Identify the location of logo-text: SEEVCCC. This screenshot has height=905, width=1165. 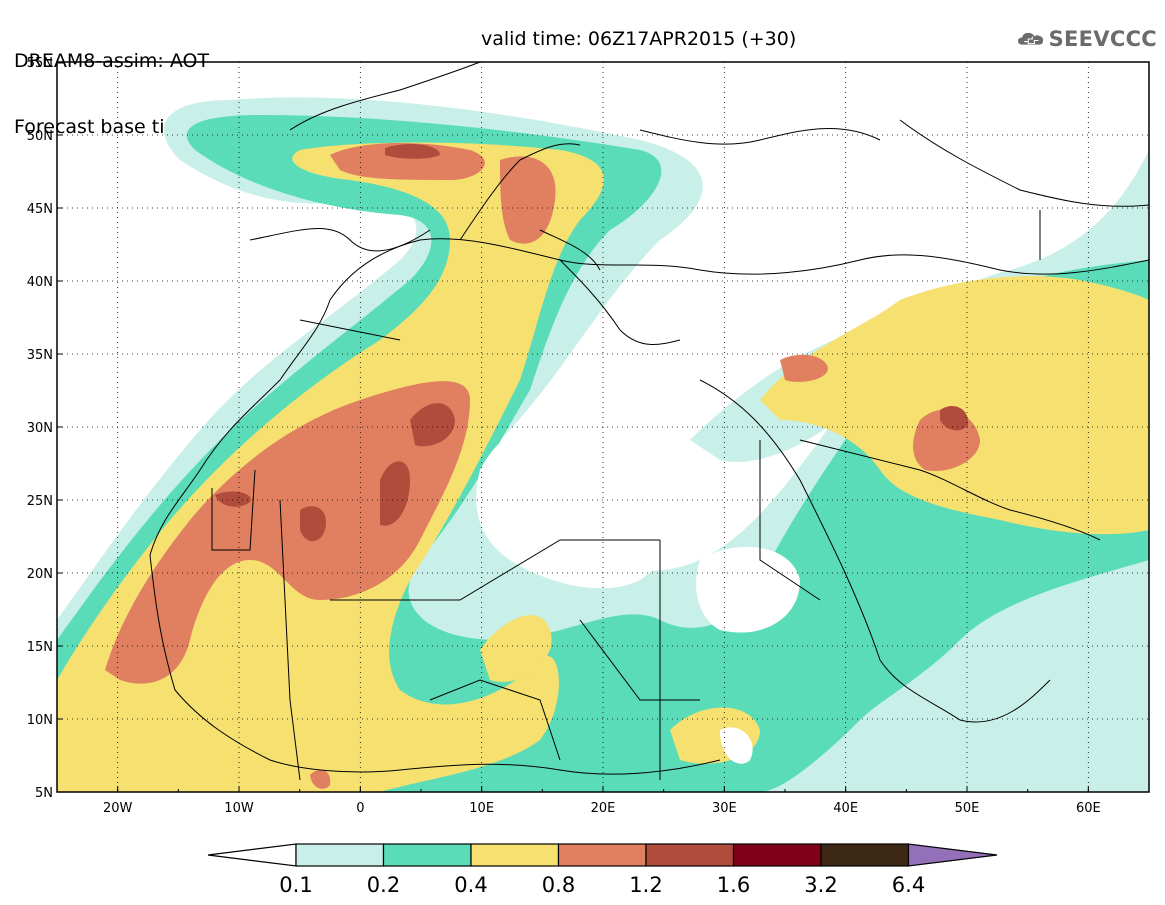
(1102, 39).